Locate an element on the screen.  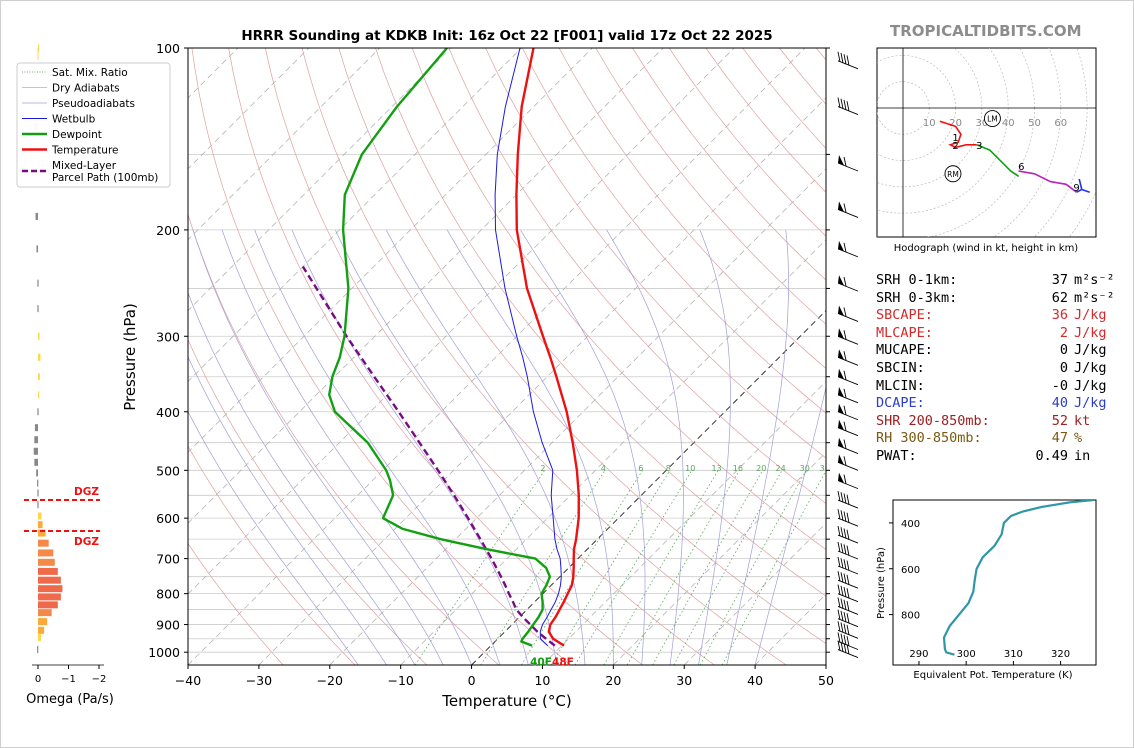
hodograph-ring-label: 60 is located at coordinates (1060, 123).